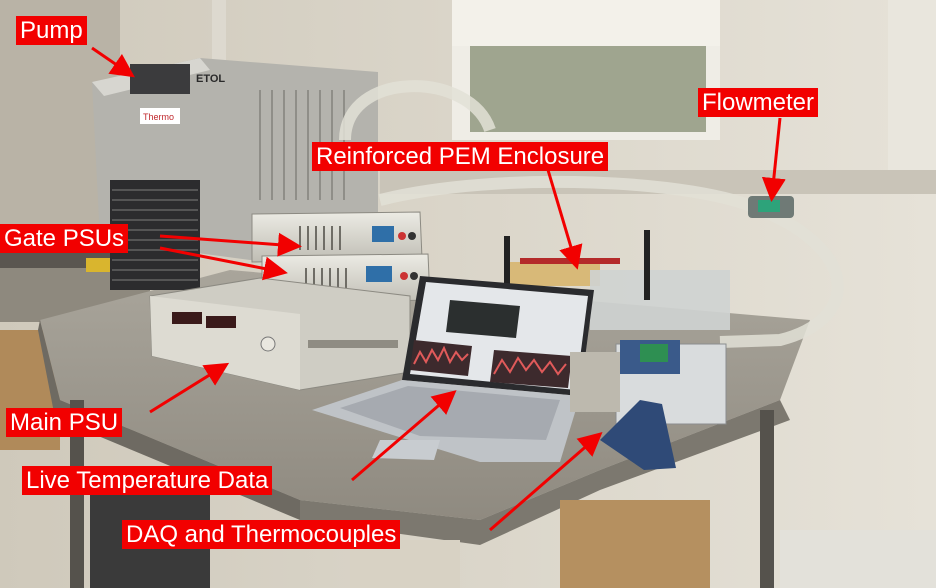  Describe the element at coordinates (638, 435) in the screenshot. I see `daq-stand` at that location.